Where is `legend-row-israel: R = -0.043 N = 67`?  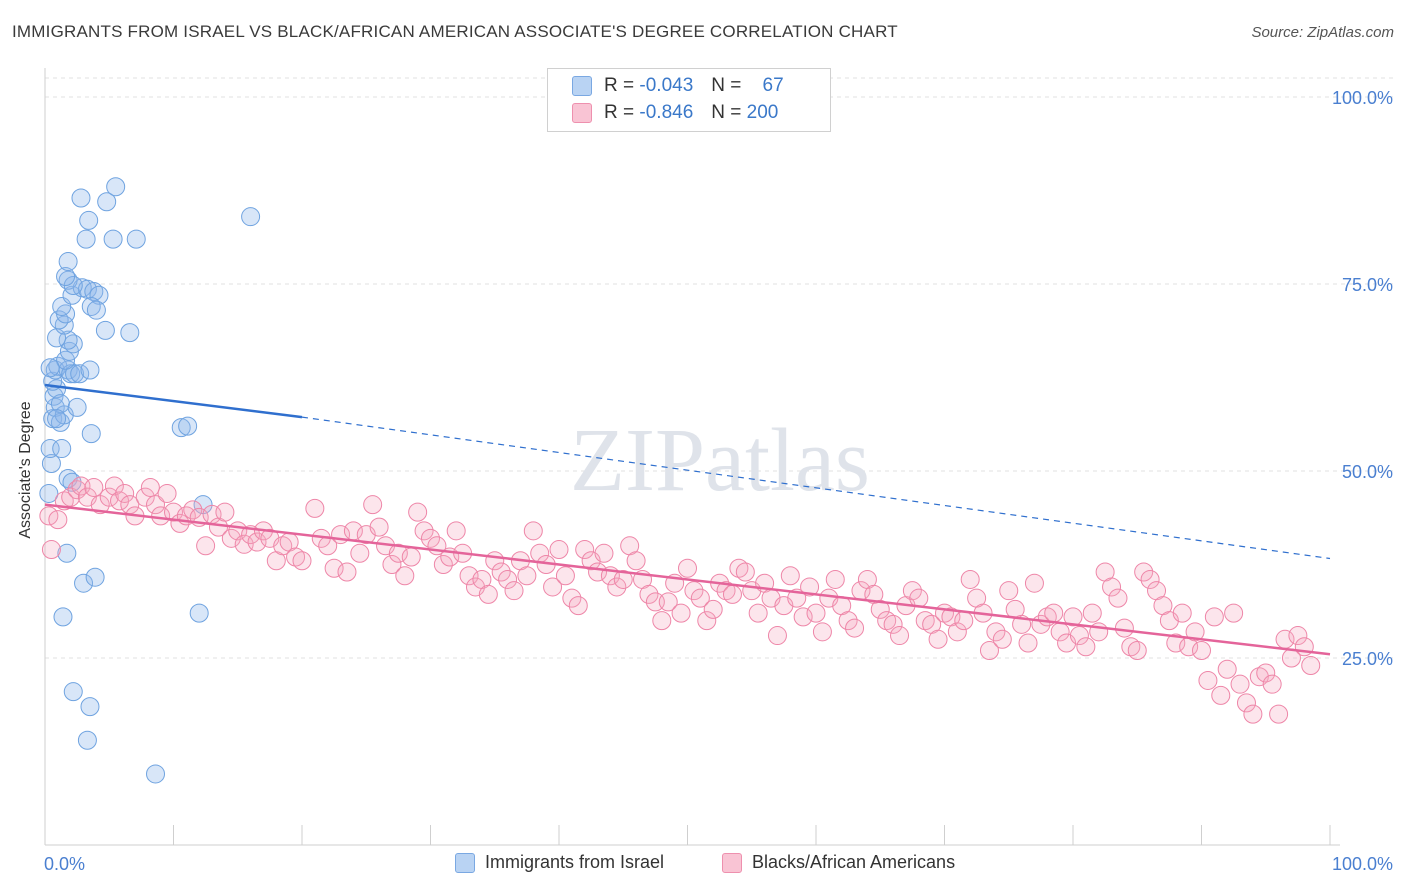
legend-row-israel: R = -0.043 N = 67 is located at coordinates (678, 86).